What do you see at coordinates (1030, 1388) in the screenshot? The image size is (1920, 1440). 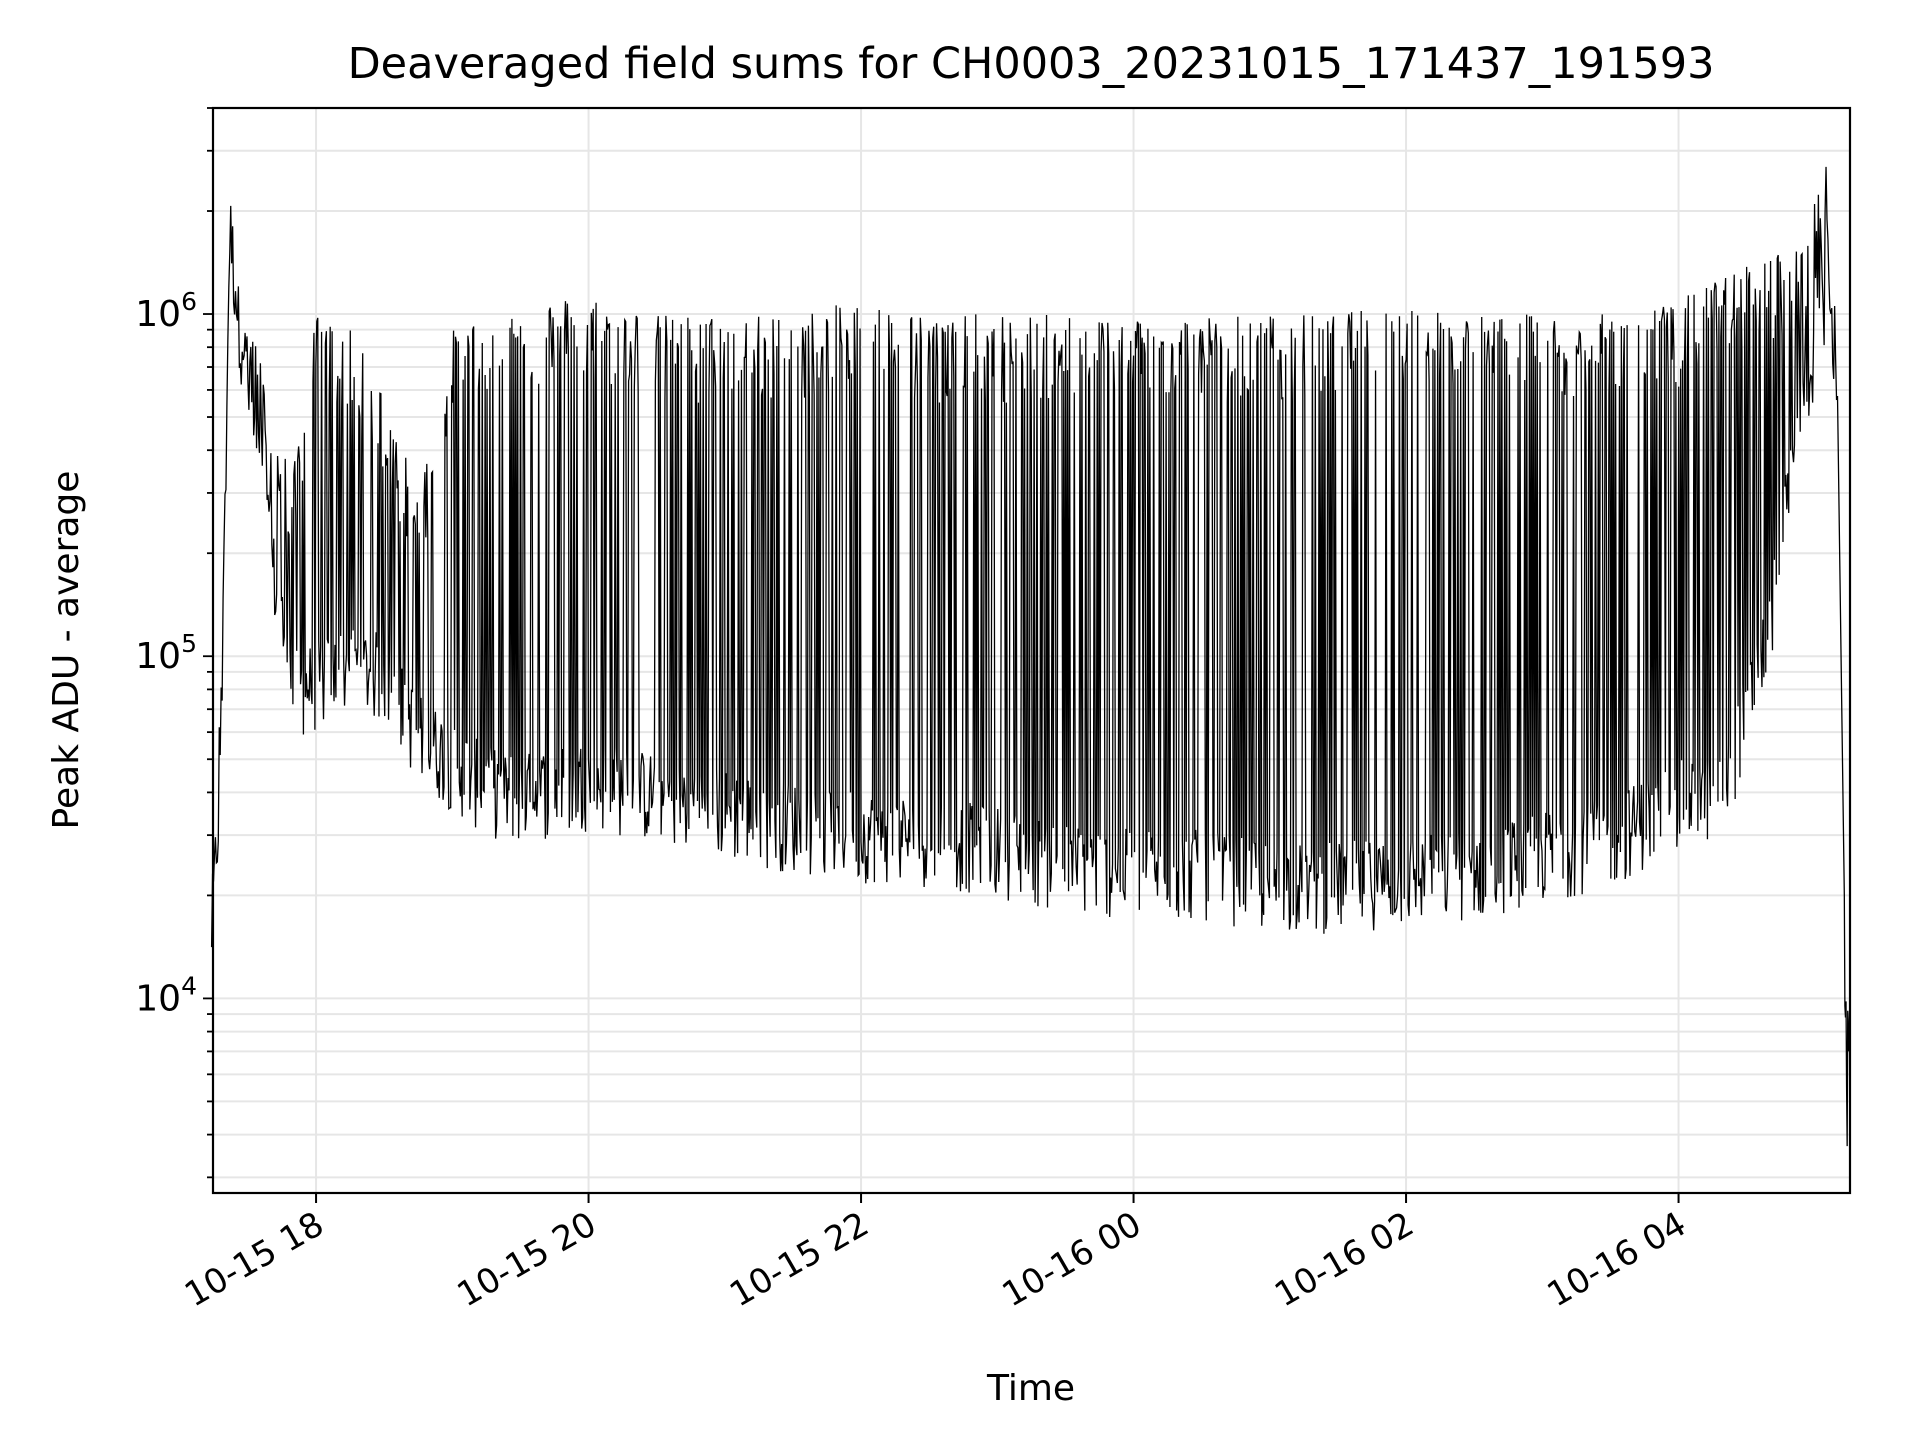 I see `x-axis-label: Time` at bounding box center [1030, 1388].